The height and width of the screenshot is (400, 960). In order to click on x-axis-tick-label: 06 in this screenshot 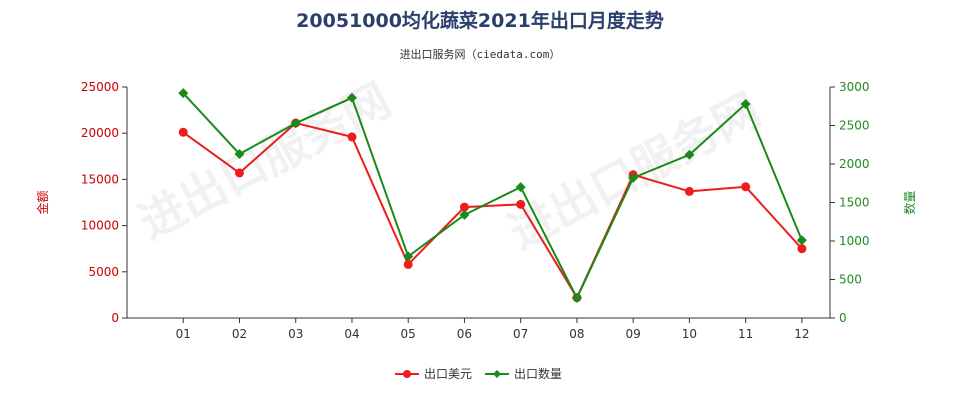, I will do `click(464, 334)`.